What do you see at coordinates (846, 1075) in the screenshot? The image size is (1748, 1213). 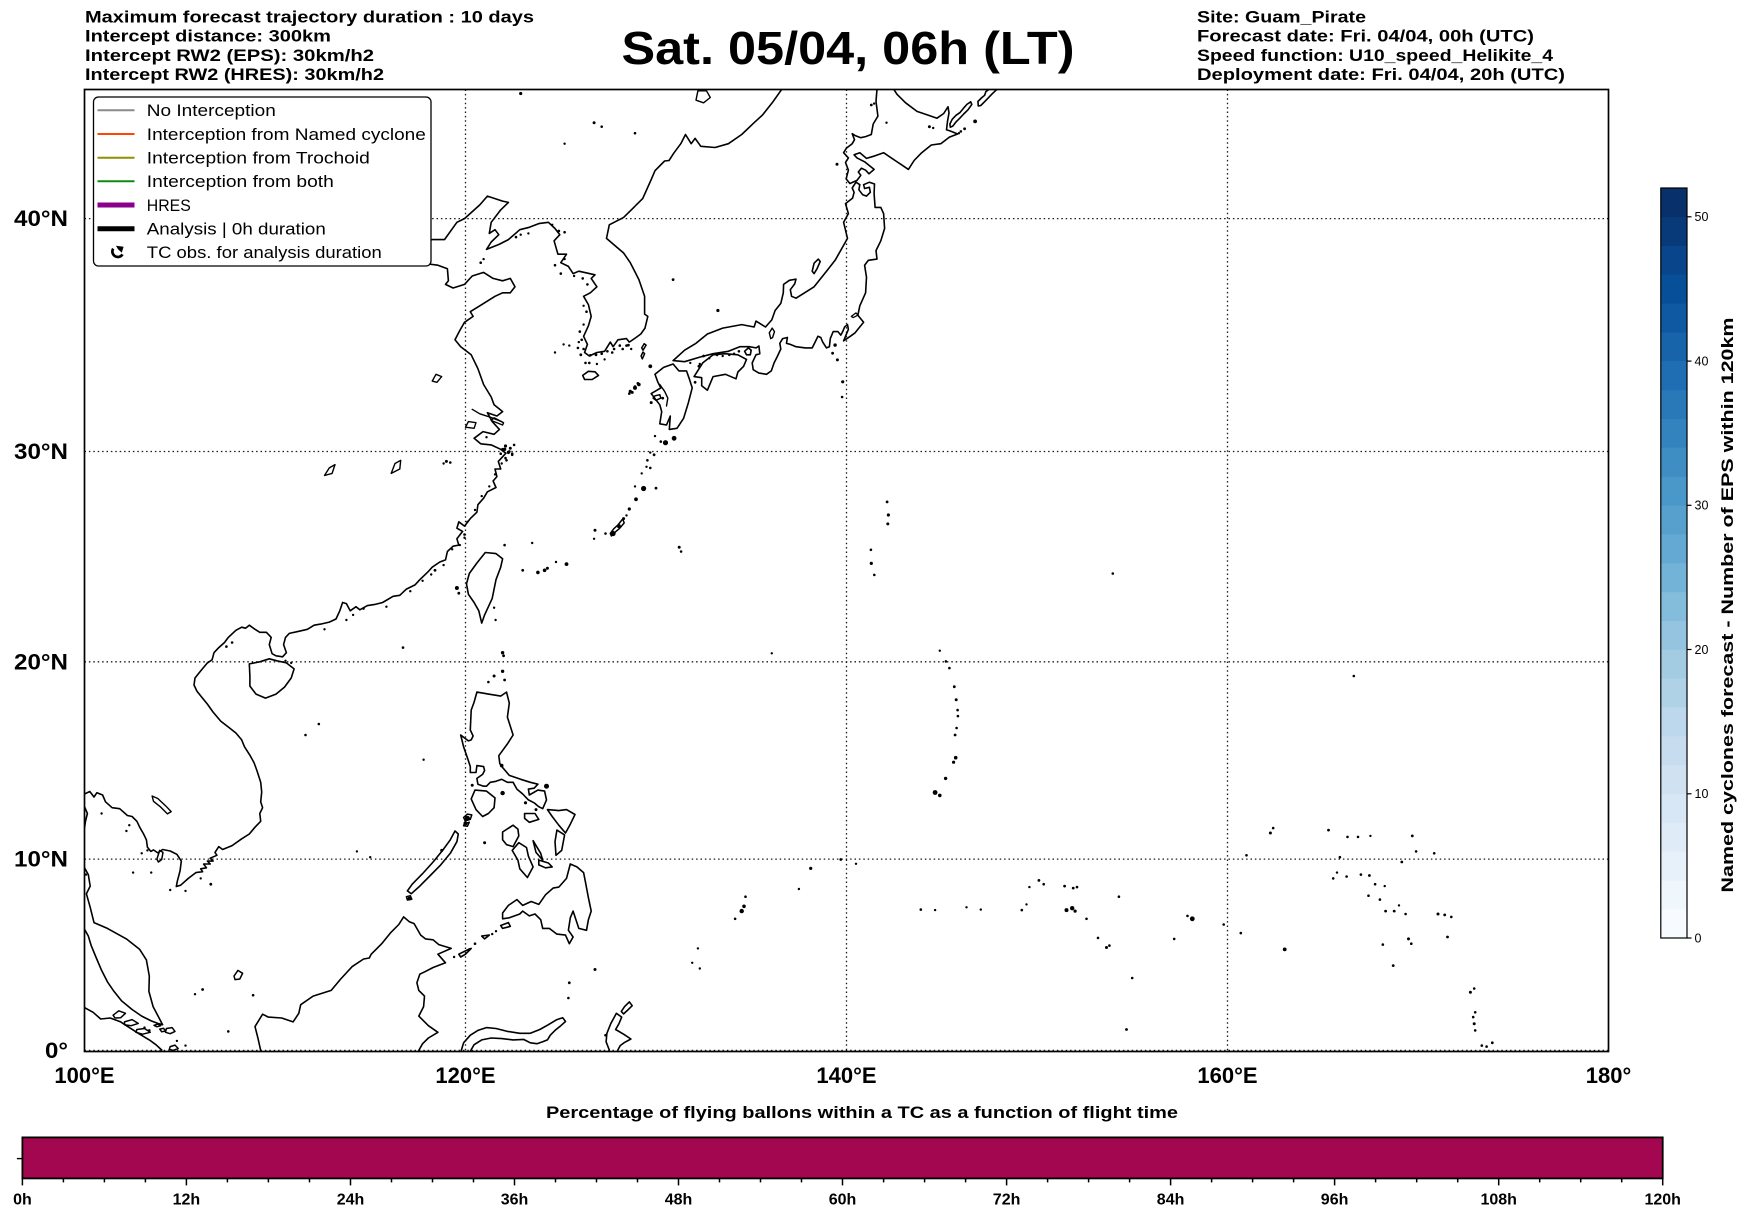 I see `svg-text: 140°E` at bounding box center [846, 1075].